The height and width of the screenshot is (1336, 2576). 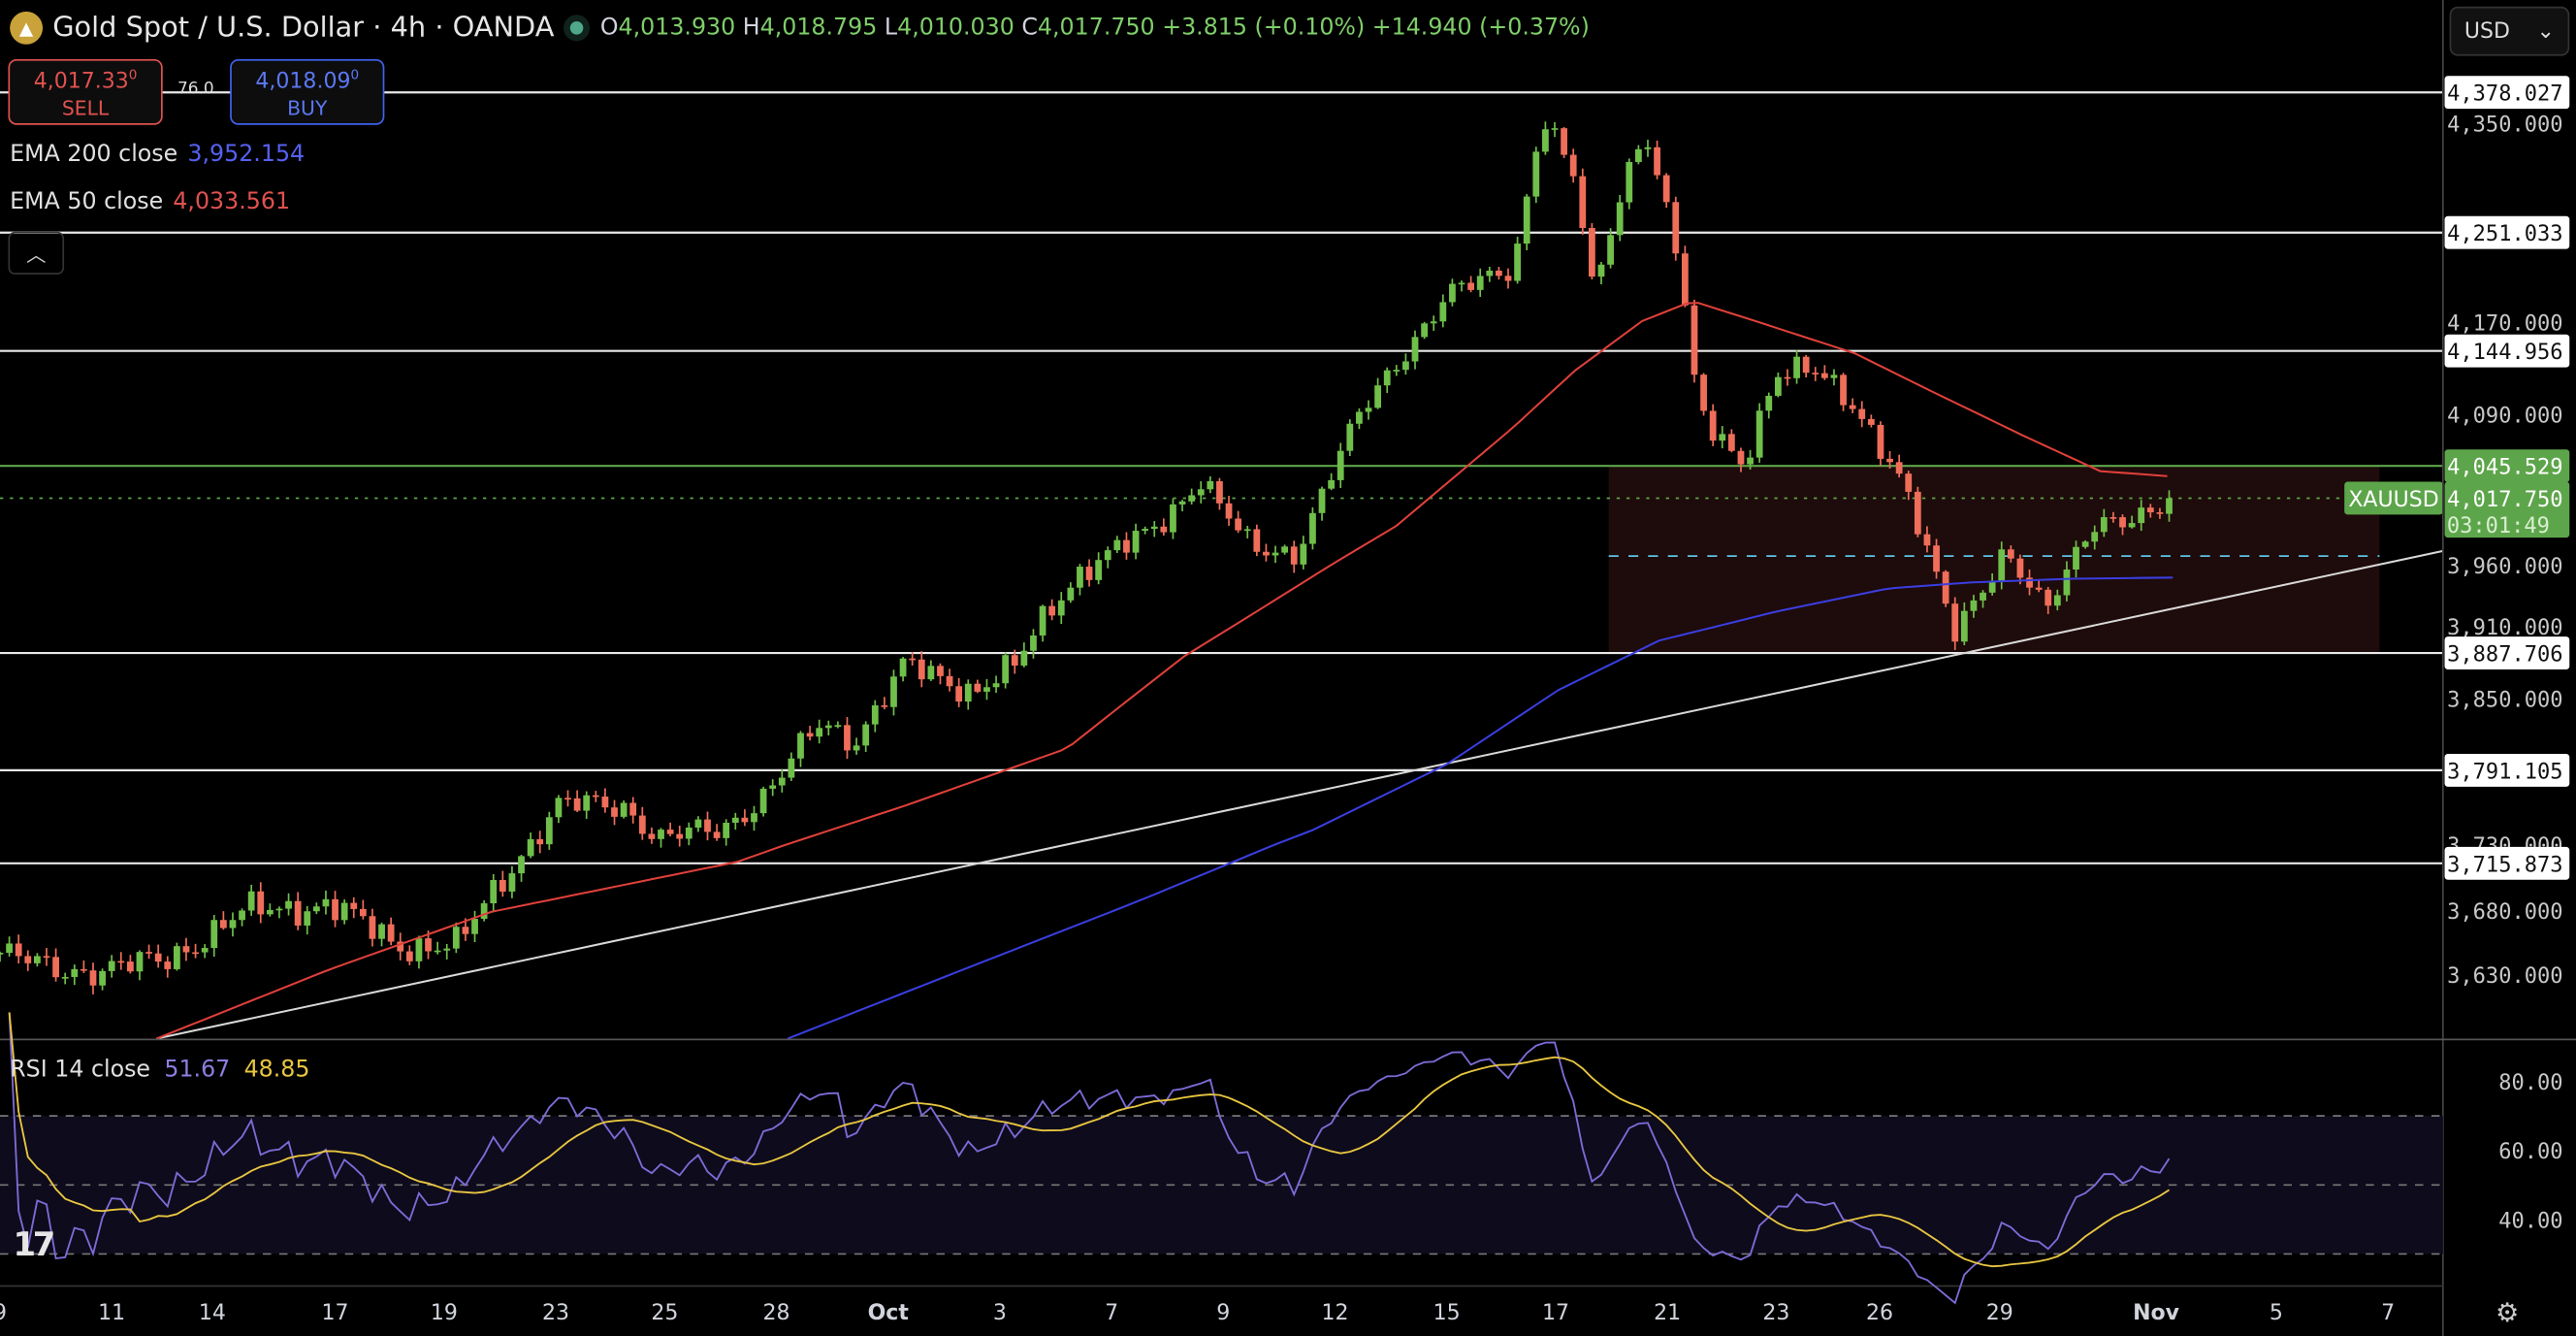 What do you see at coordinates (2504, 628) in the screenshot?
I see `price-tick-label: 3,910.000` at bounding box center [2504, 628].